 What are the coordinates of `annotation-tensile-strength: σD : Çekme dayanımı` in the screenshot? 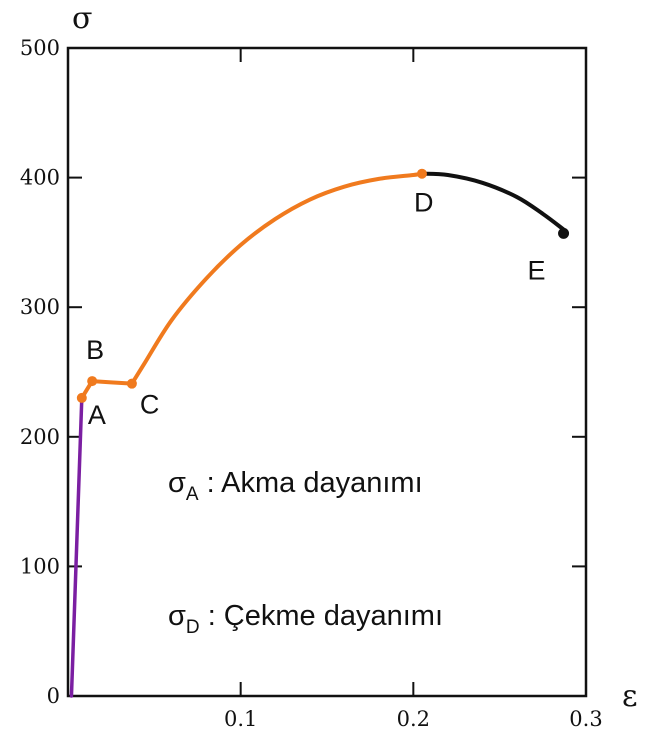 It's located at (305, 619).